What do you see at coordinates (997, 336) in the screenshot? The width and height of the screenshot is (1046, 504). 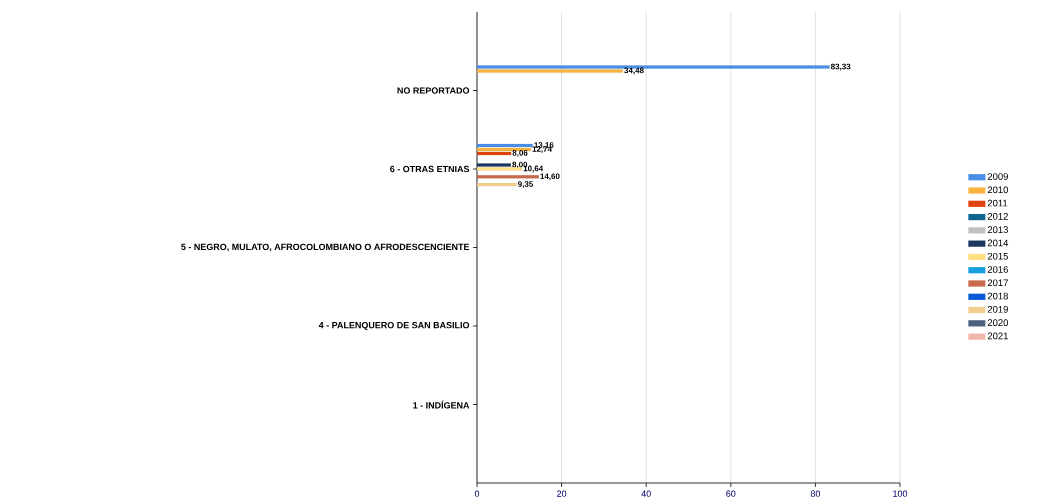 I see `legend-label: 2021` at bounding box center [997, 336].